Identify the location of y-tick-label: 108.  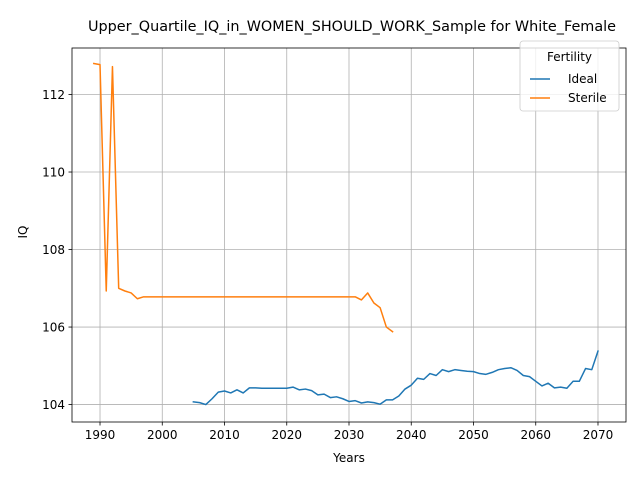
(53, 250).